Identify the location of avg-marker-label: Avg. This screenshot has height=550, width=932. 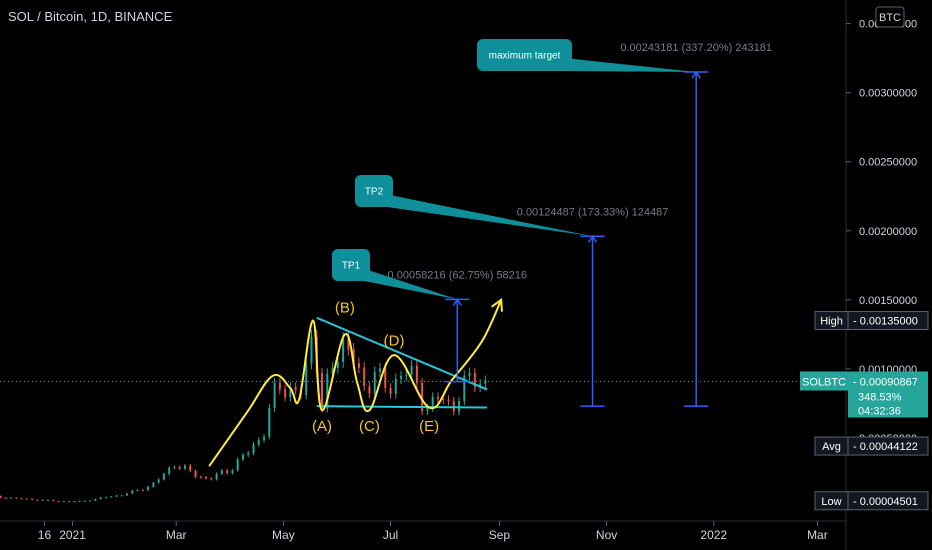
(831, 447).